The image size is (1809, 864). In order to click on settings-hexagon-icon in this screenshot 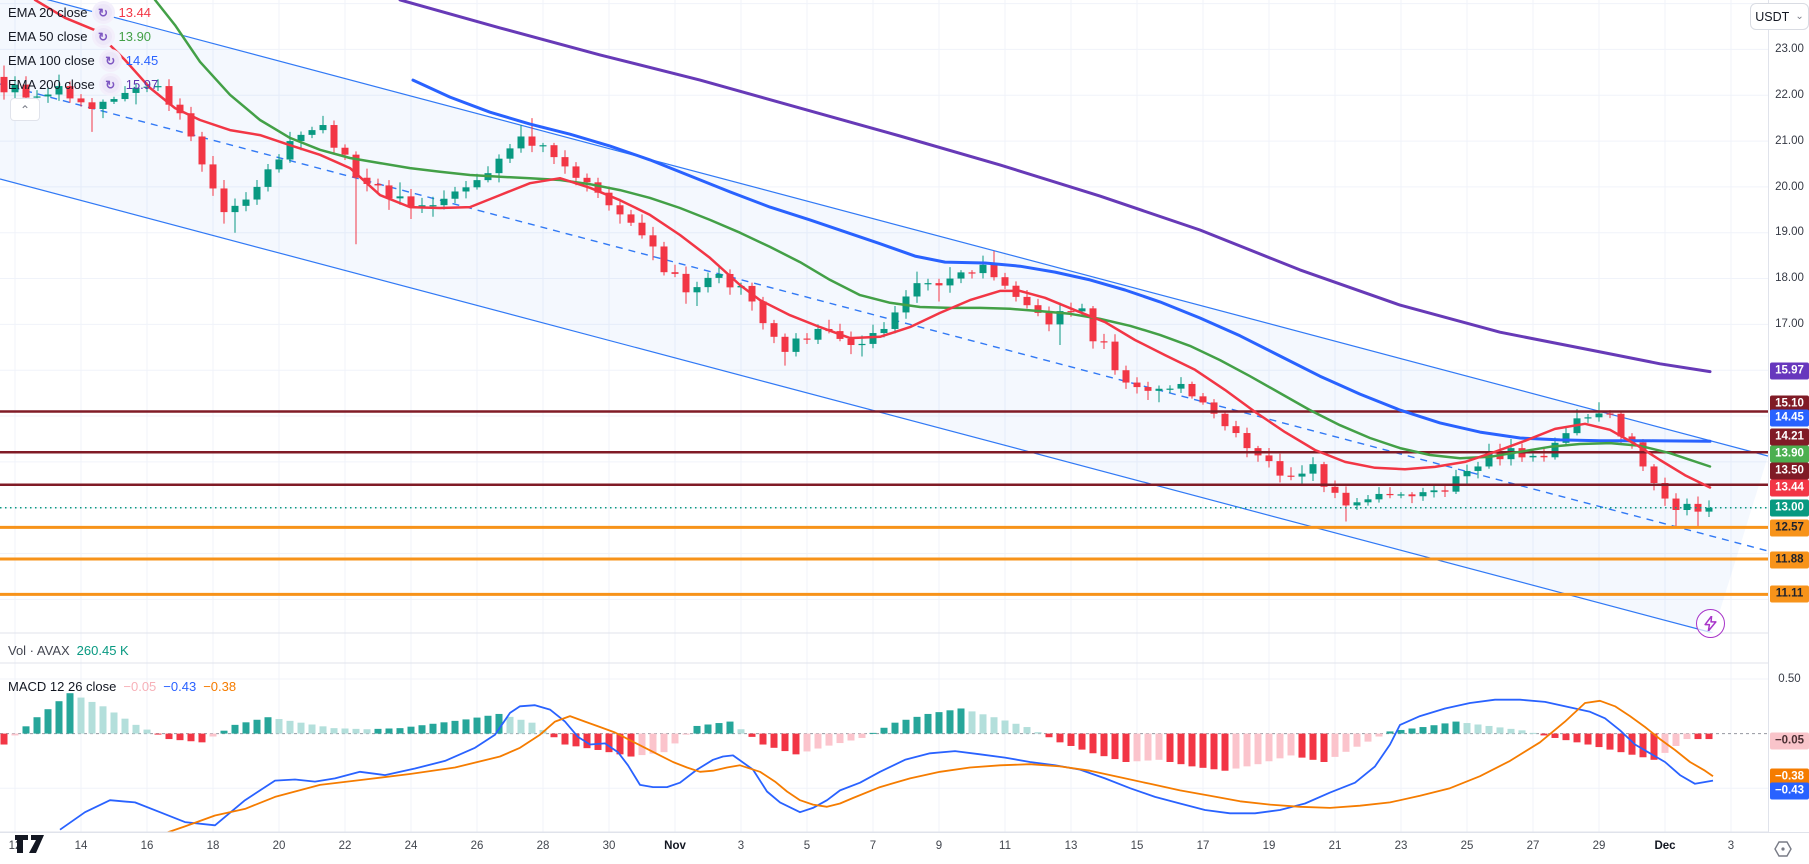, I will do `click(1783, 849)`.